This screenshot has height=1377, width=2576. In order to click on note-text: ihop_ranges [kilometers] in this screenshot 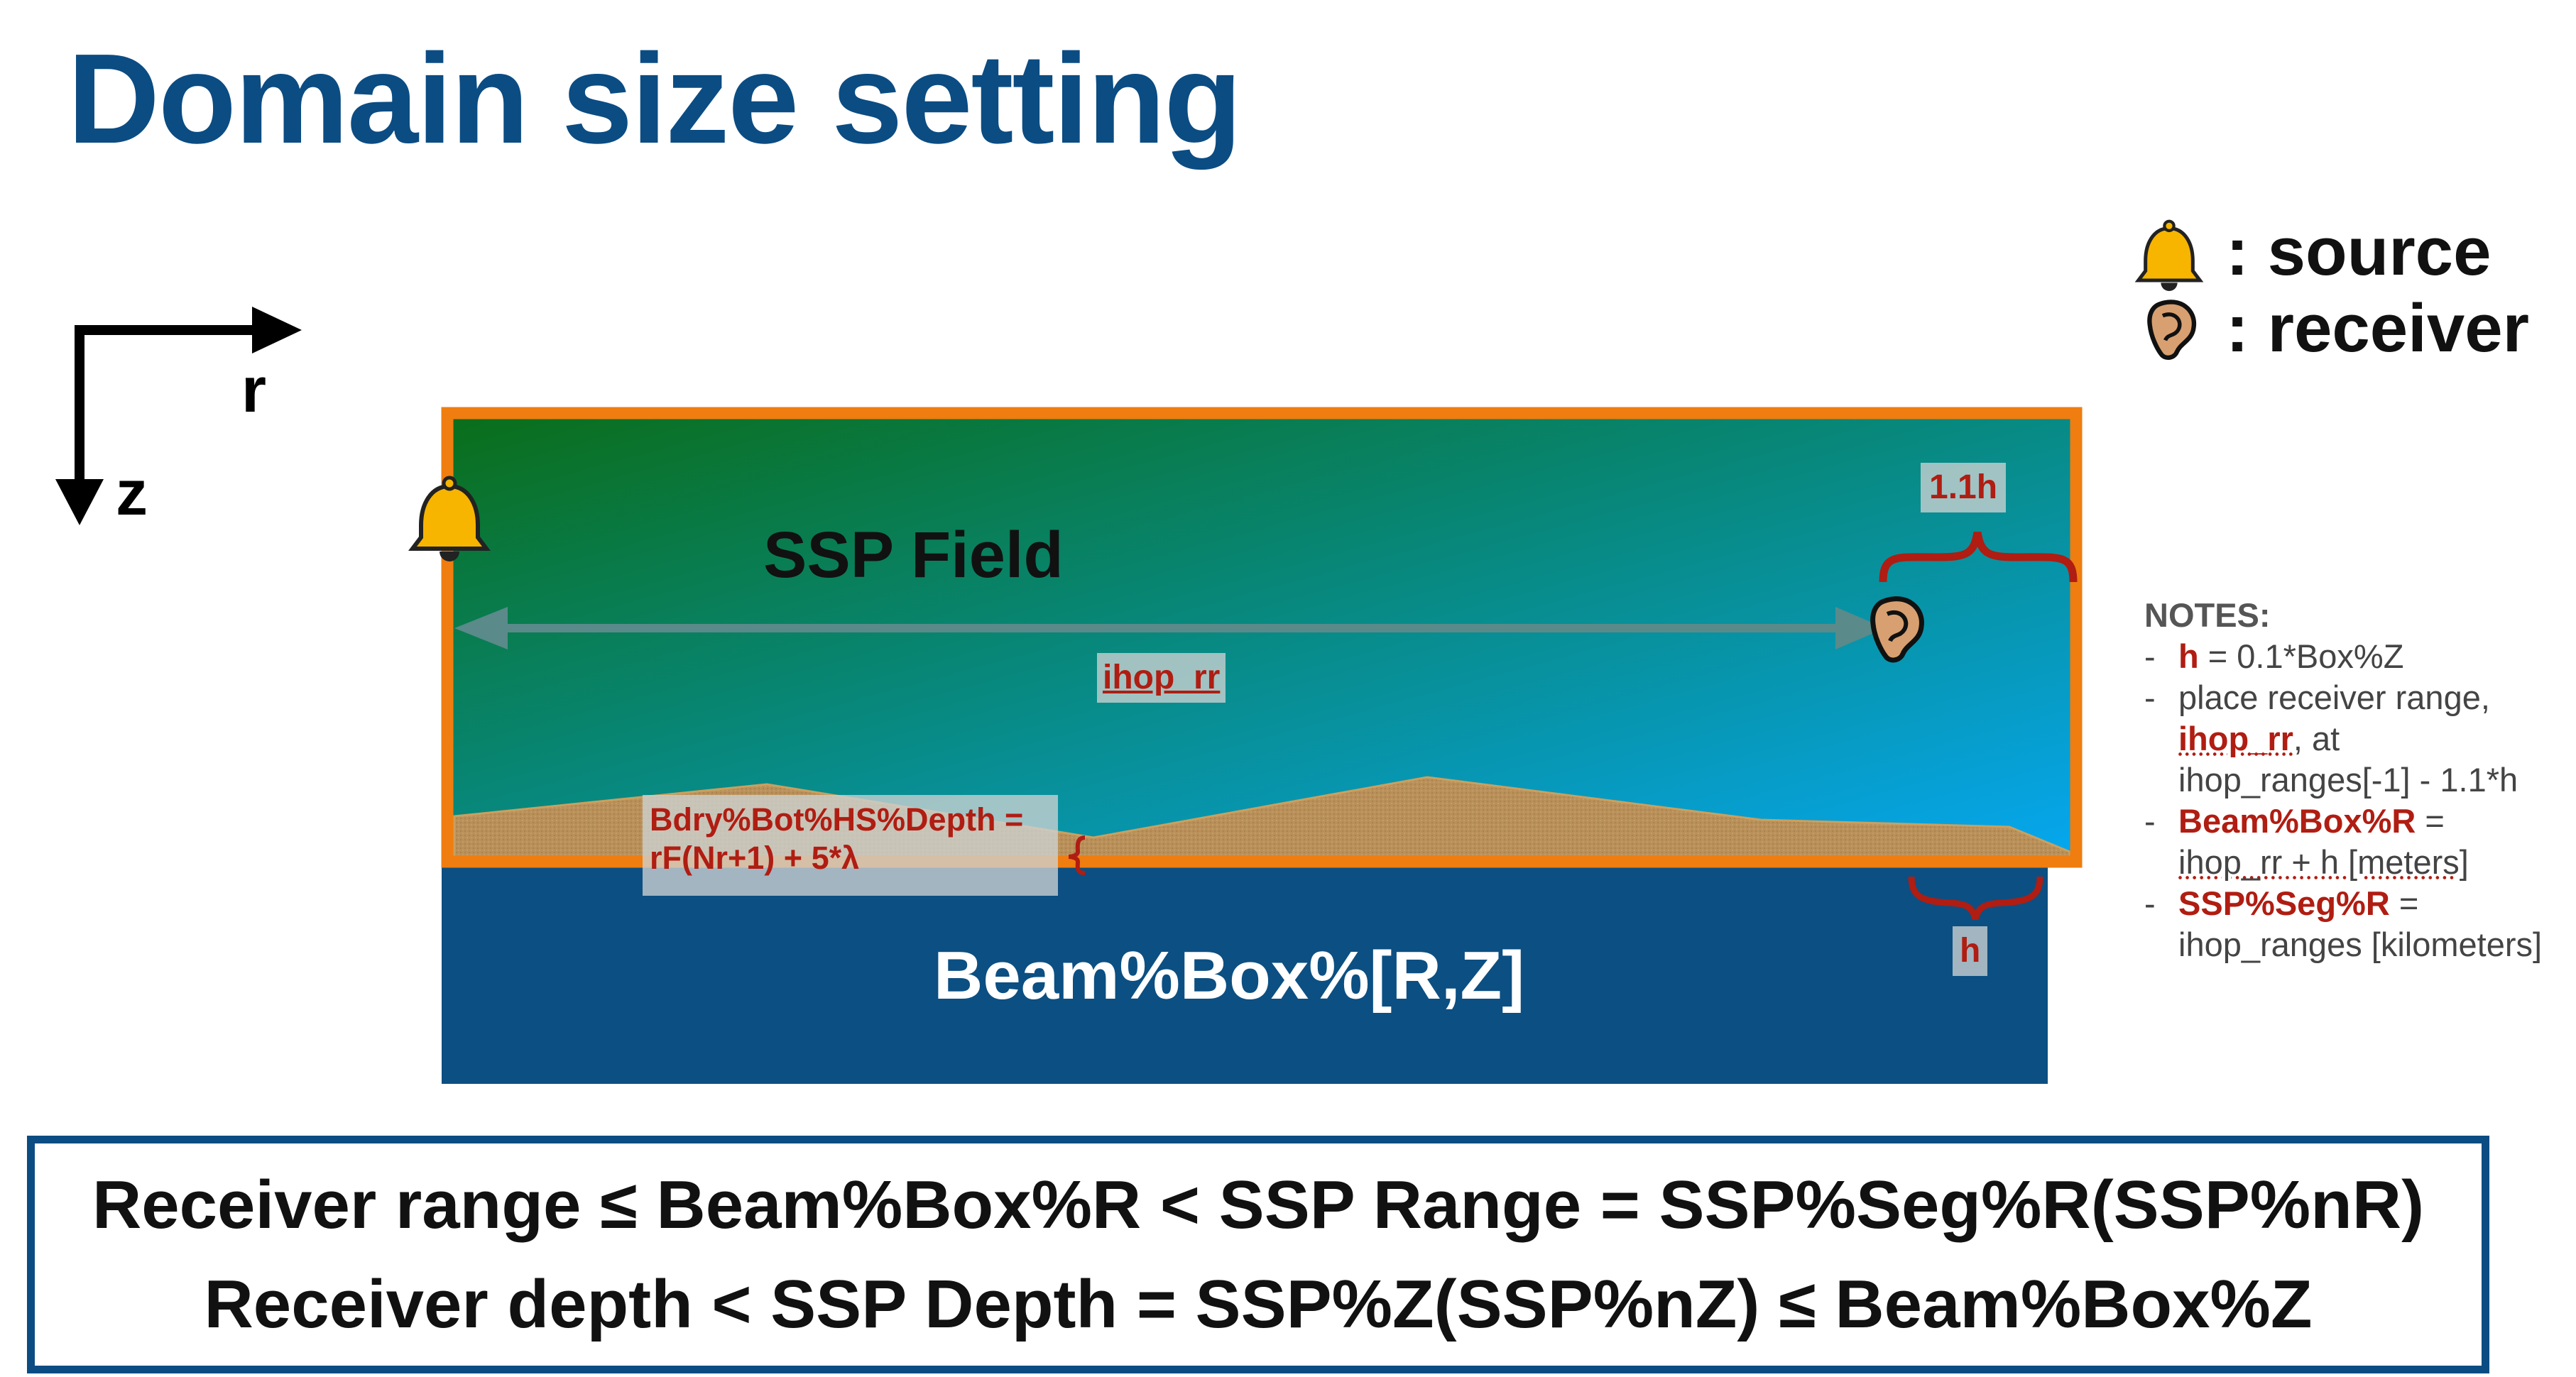, I will do `click(2360, 944)`.